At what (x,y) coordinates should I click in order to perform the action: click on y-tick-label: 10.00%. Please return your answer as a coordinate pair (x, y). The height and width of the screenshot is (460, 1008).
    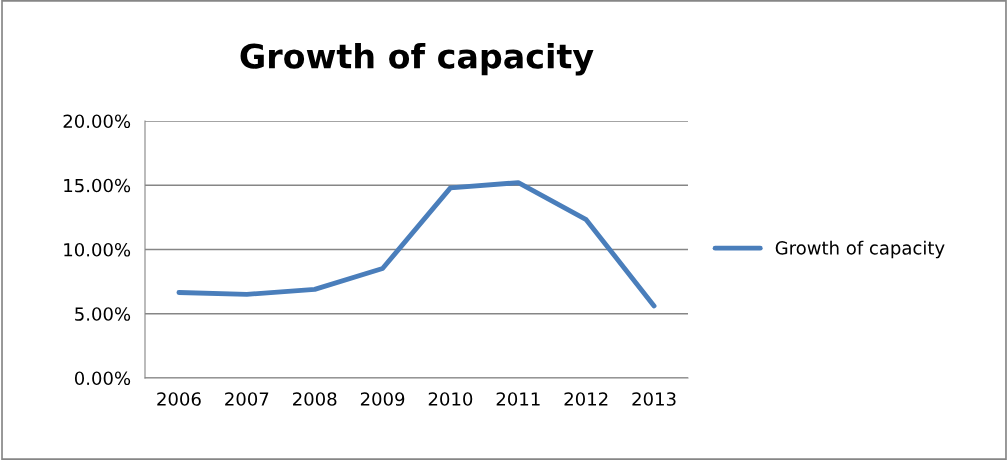
    Looking at the image, I should click on (97, 249).